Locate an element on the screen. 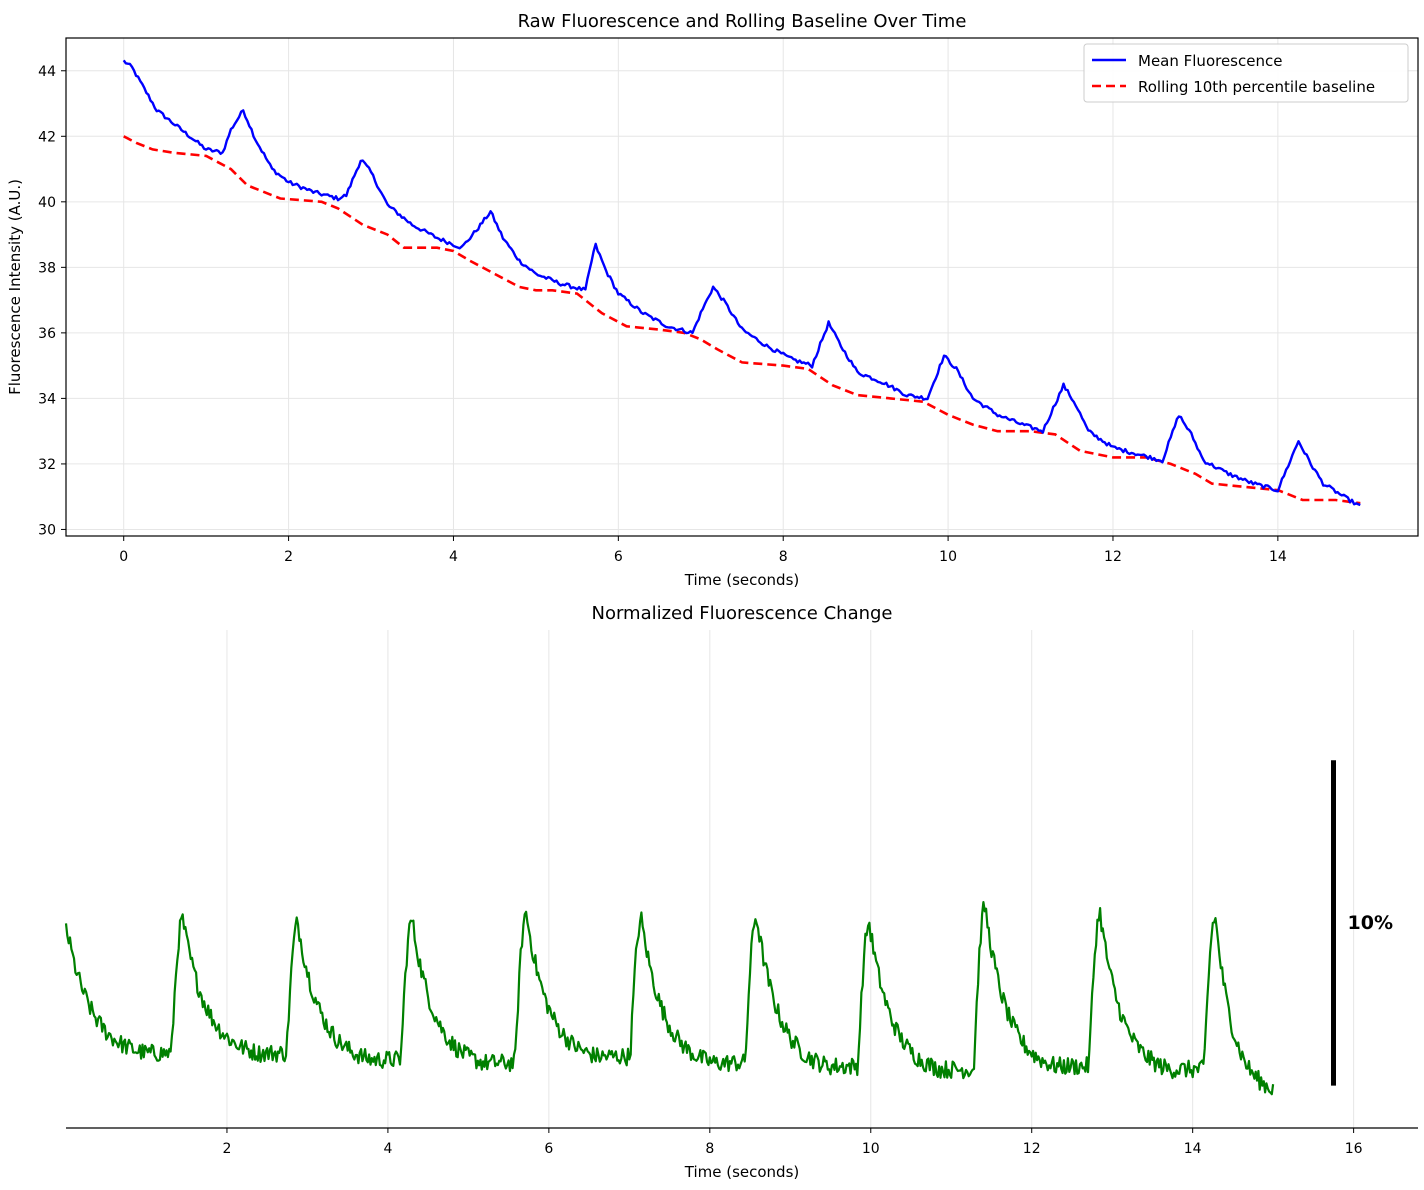  normalized-x-tick-label: 2 is located at coordinates (226, 1149).